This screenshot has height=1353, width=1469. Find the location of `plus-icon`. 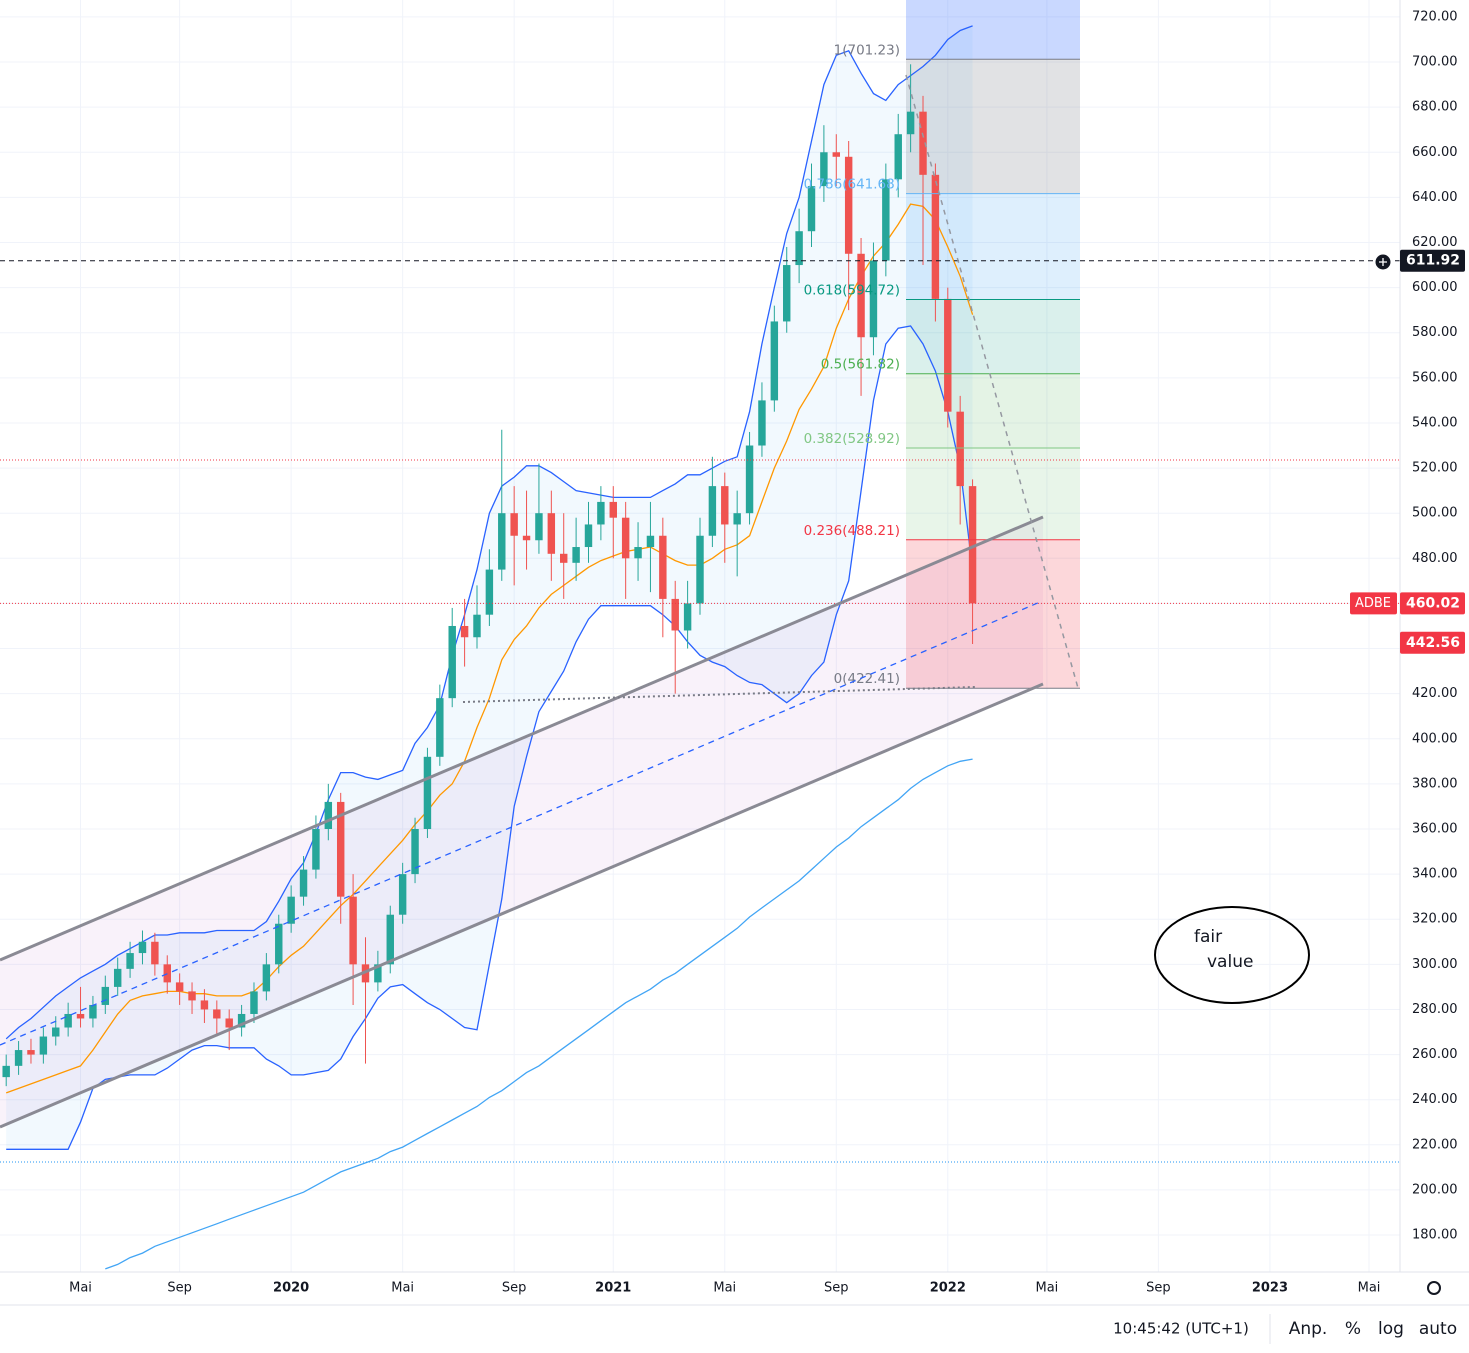

plus-icon is located at coordinates (1383, 262).